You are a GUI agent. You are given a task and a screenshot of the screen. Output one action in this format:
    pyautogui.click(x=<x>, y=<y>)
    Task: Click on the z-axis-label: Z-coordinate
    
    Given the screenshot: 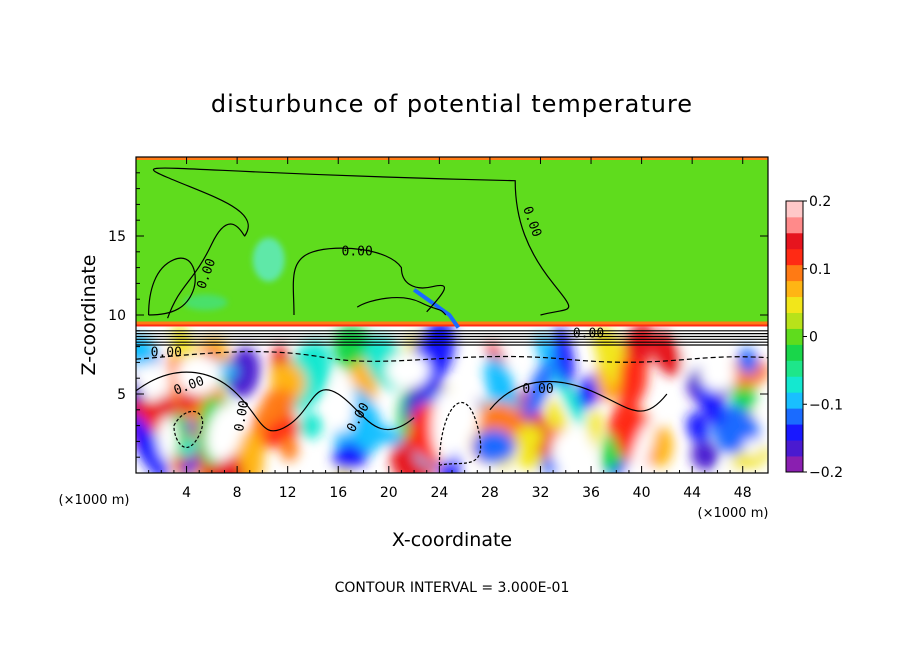 What is the action you would take?
    pyautogui.click(x=89, y=315)
    